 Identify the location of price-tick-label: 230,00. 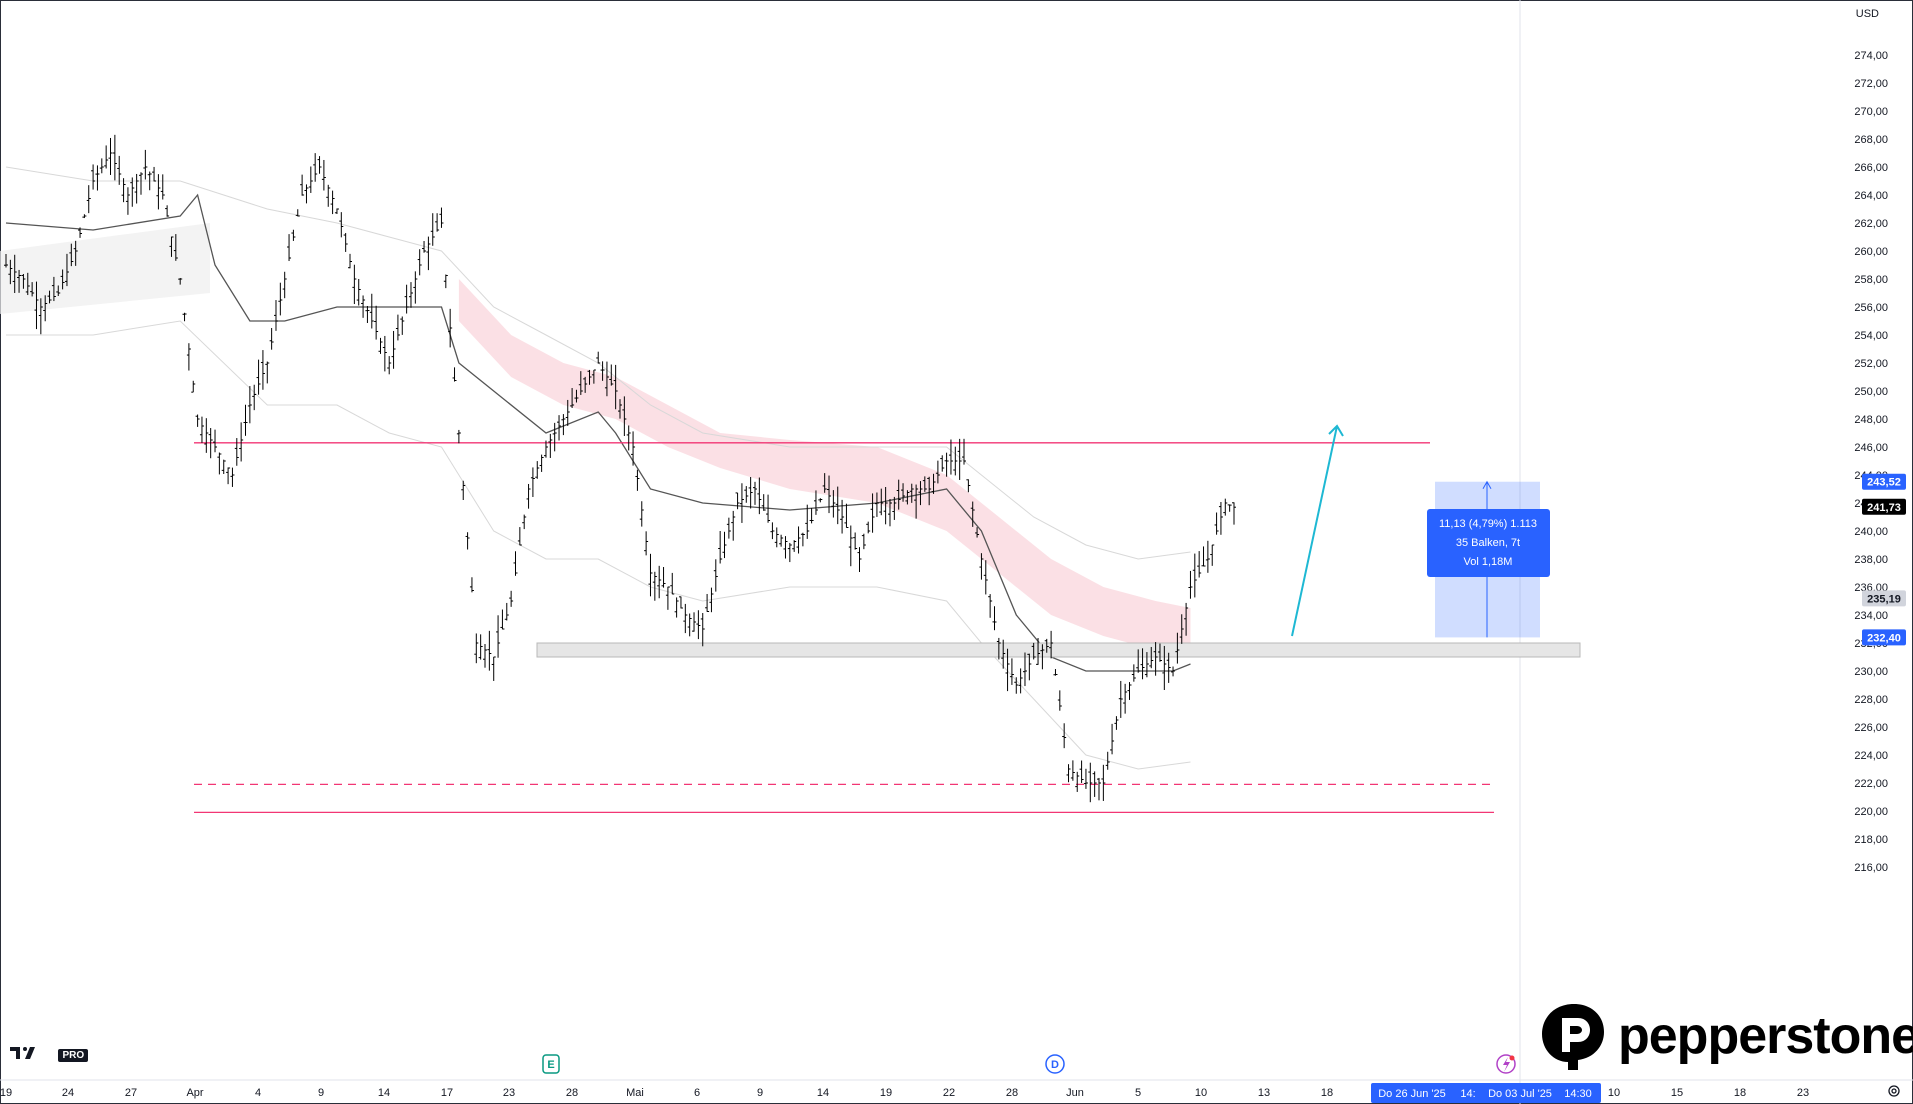
(1871, 672).